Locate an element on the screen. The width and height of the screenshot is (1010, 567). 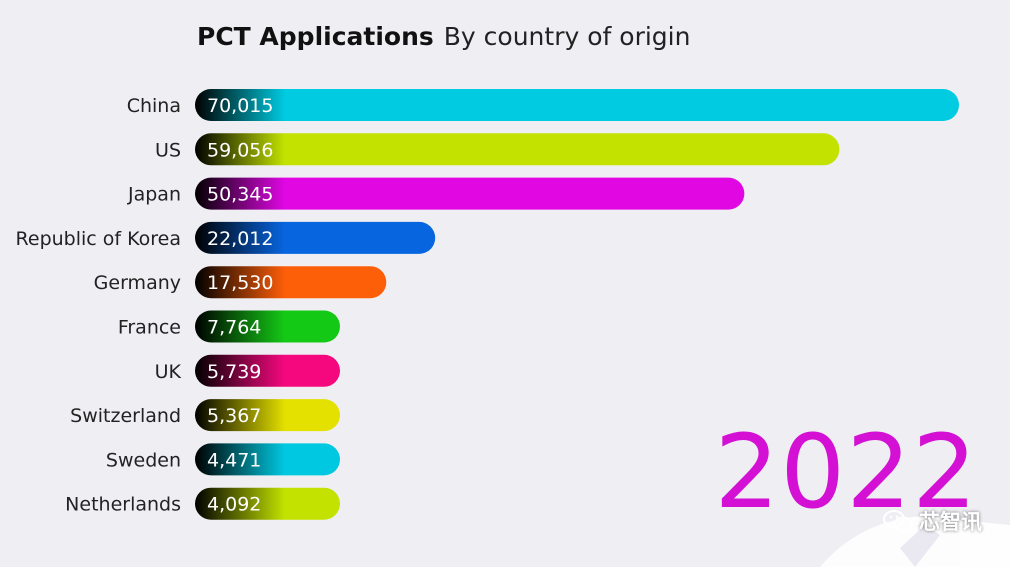
watermark-text: 芯智讯 is located at coordinates (950, 522).